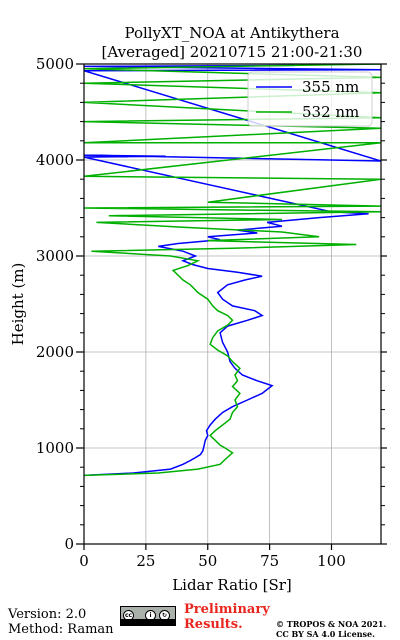 The height and width of the screenshot is (640, 400). Describe the element at coordinates (269, 561) in the screenshot. I see `x-tick-label: 75` at that location.